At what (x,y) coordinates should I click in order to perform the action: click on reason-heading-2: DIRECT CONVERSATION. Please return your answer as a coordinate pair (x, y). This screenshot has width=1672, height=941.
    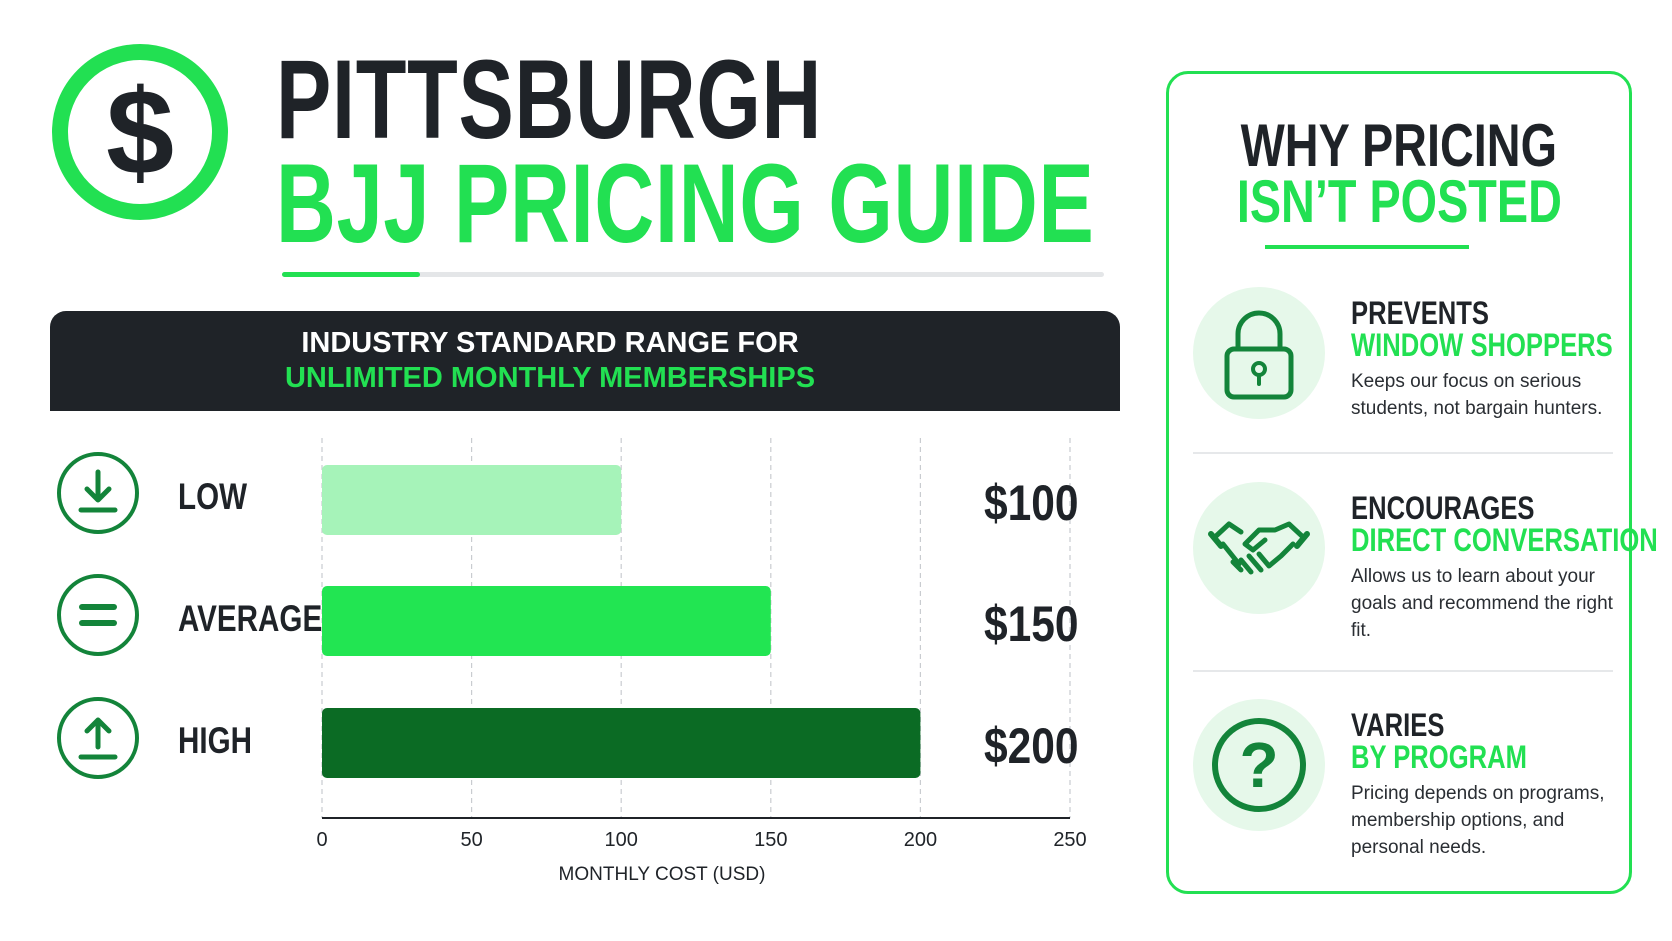
    Looking at the image, I should click on (1504, 540).